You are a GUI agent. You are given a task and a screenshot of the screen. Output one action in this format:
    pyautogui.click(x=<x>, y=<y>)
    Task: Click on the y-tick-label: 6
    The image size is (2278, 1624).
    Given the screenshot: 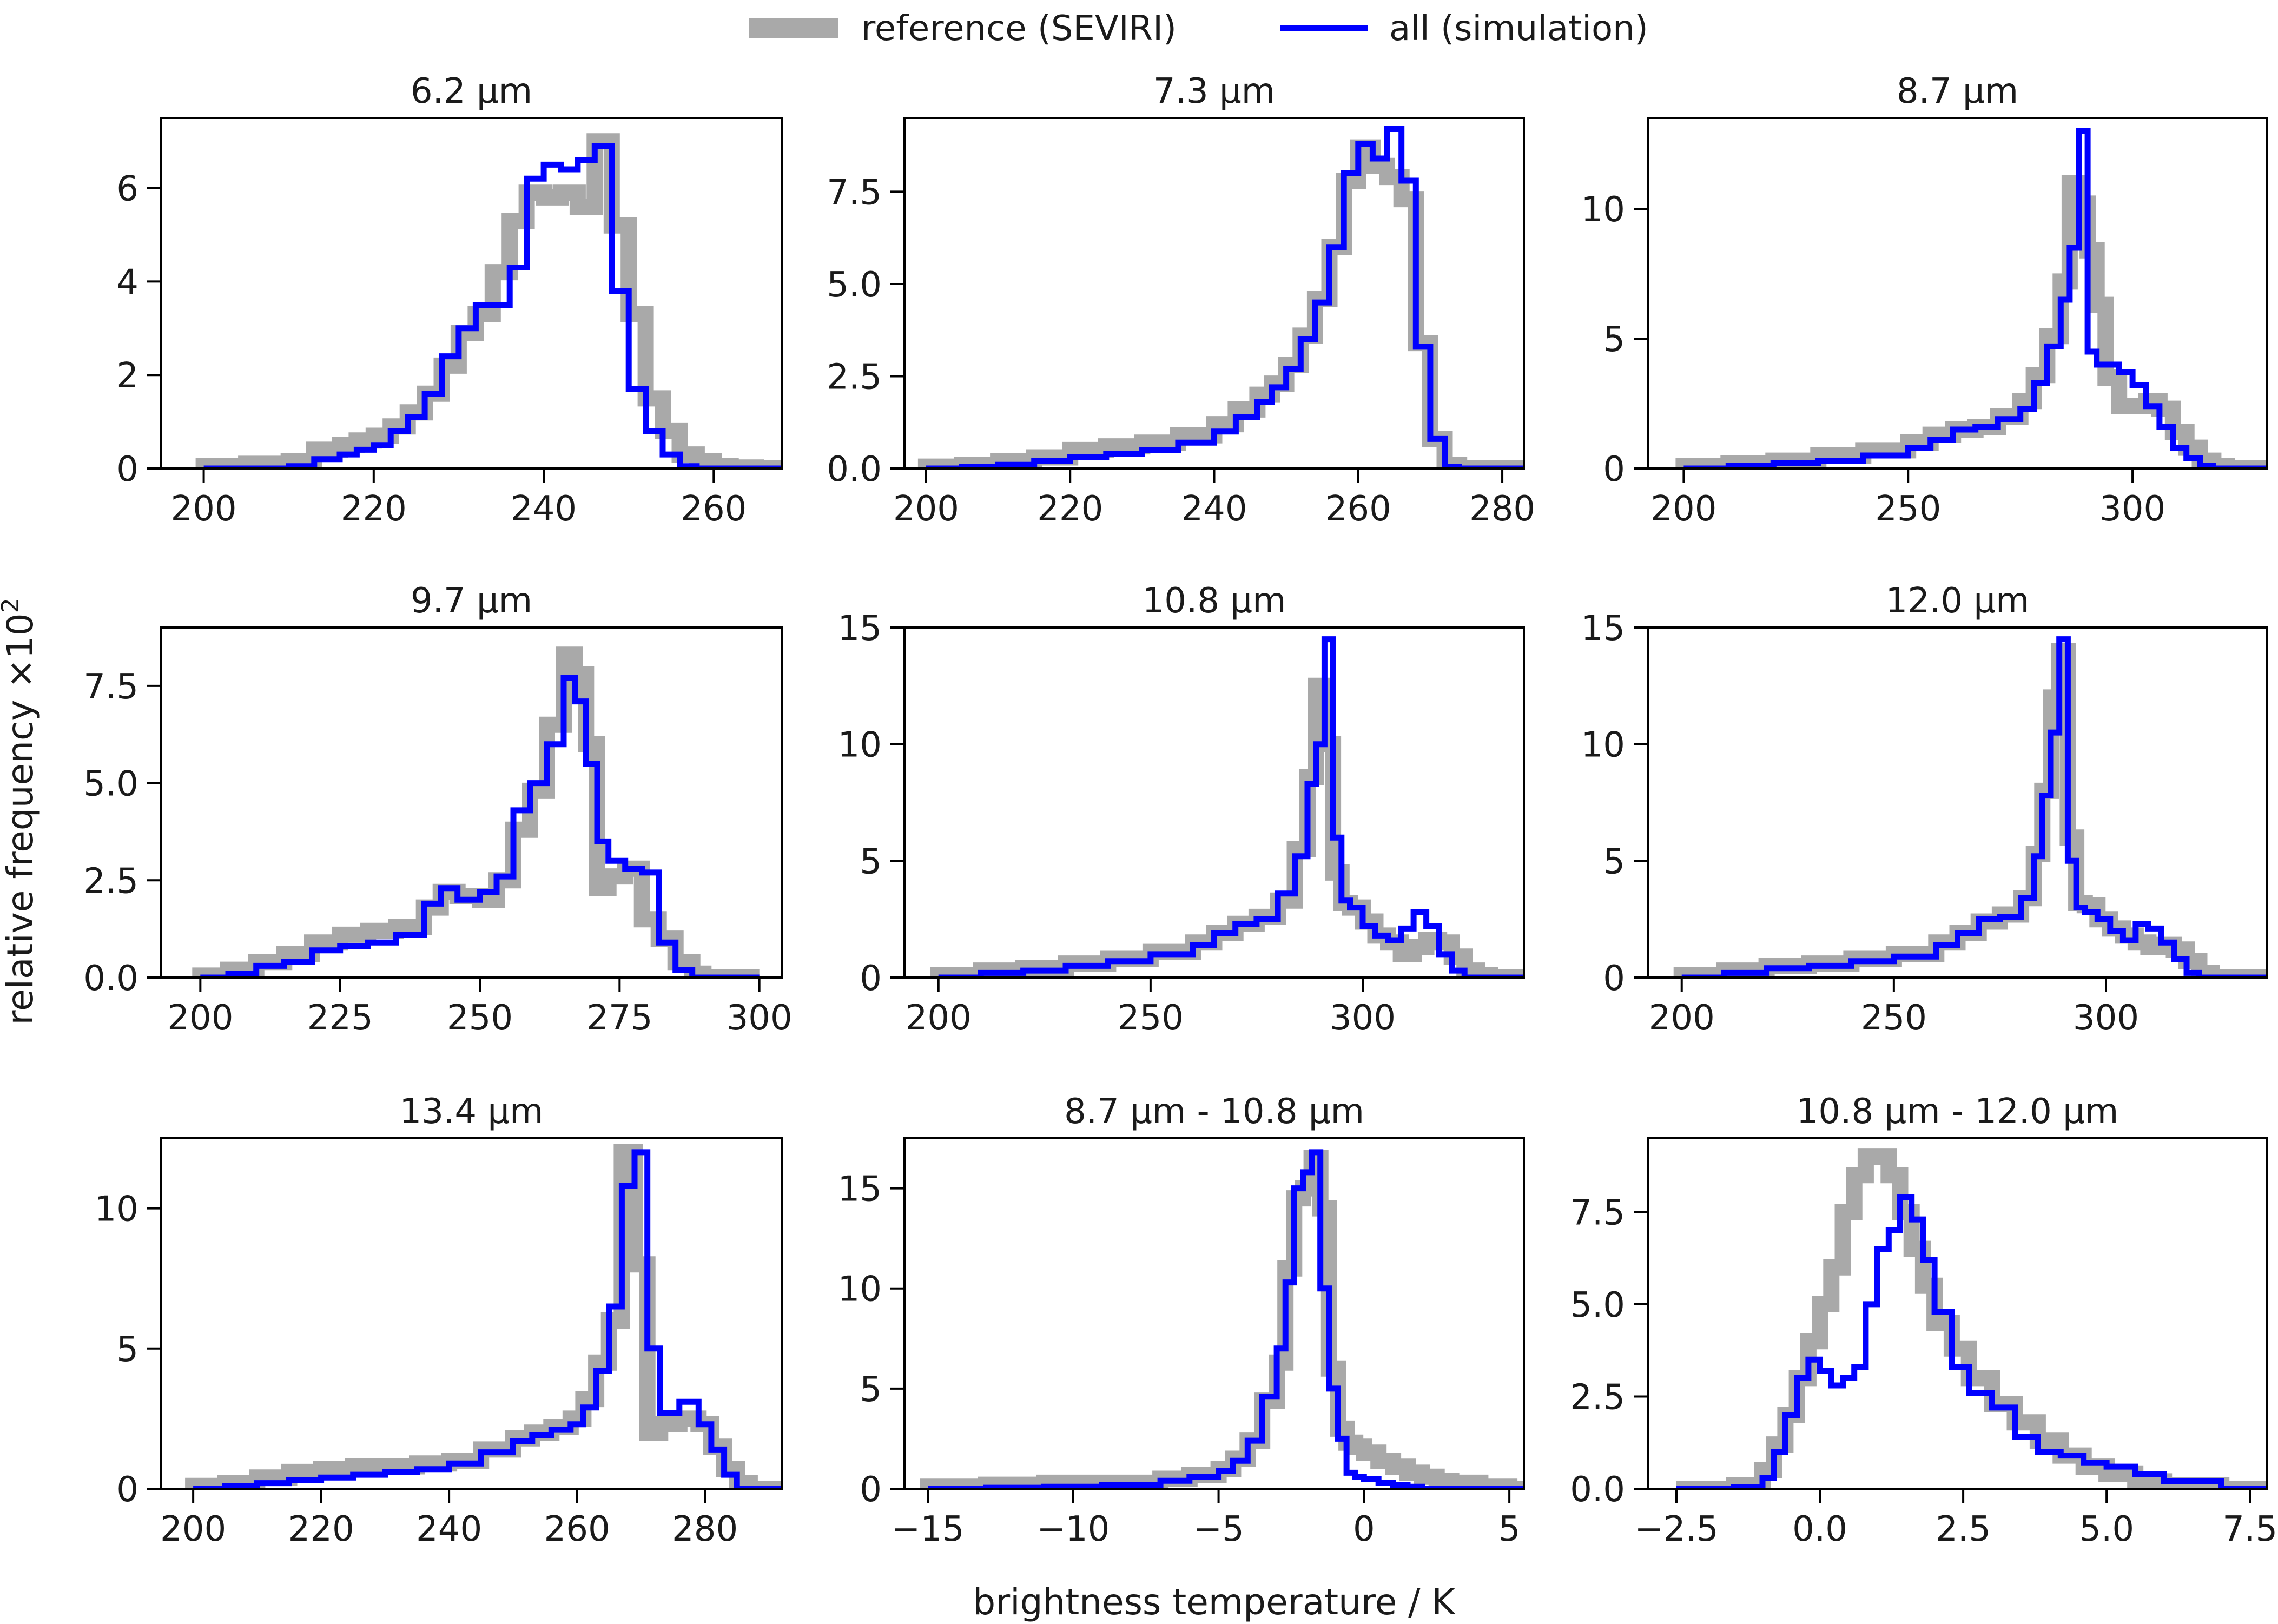 What is the action you would take?
    pyautogui.click(x=127, y=189)
    